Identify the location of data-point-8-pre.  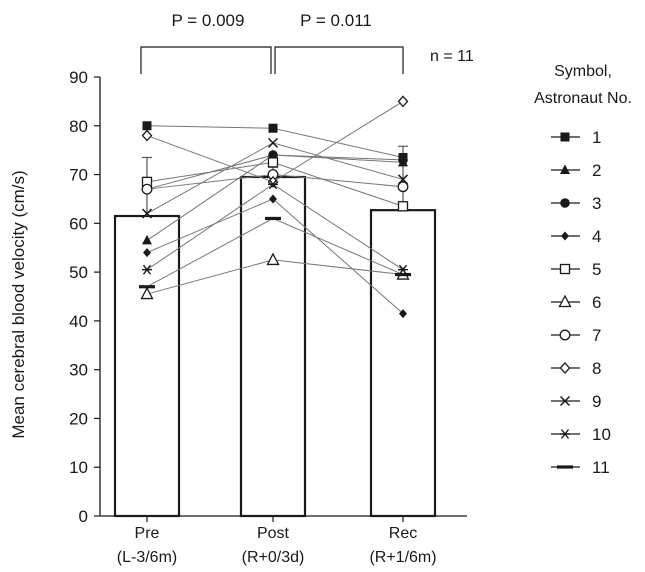
(147, 135).